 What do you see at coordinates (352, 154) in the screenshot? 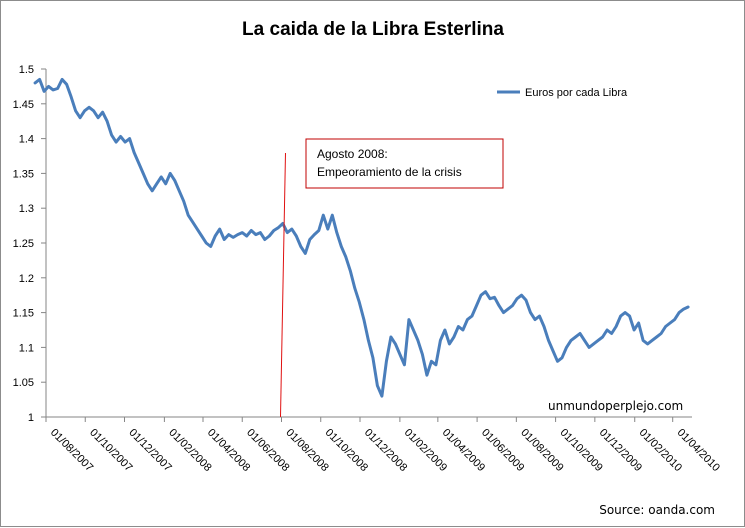
I see `annotation-line-1: Agosto 2008:` at bounding box center [352, 154].